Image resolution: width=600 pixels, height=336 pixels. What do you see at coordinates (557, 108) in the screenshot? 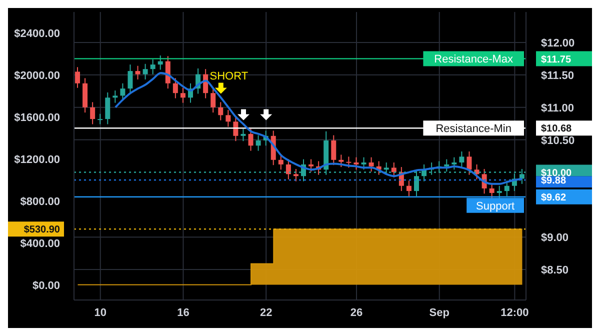
I see `y2-tick-label: $11.00` at bounding box center [557, 108].